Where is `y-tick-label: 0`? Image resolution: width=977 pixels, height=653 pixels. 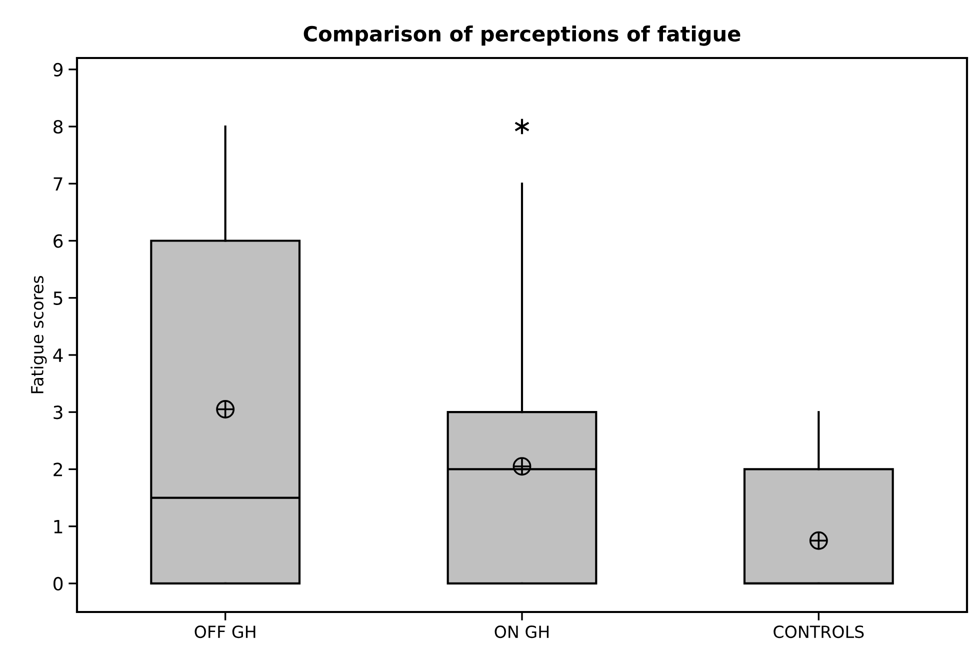
y-tick-label: 0 is located at coordinates (58, 583).